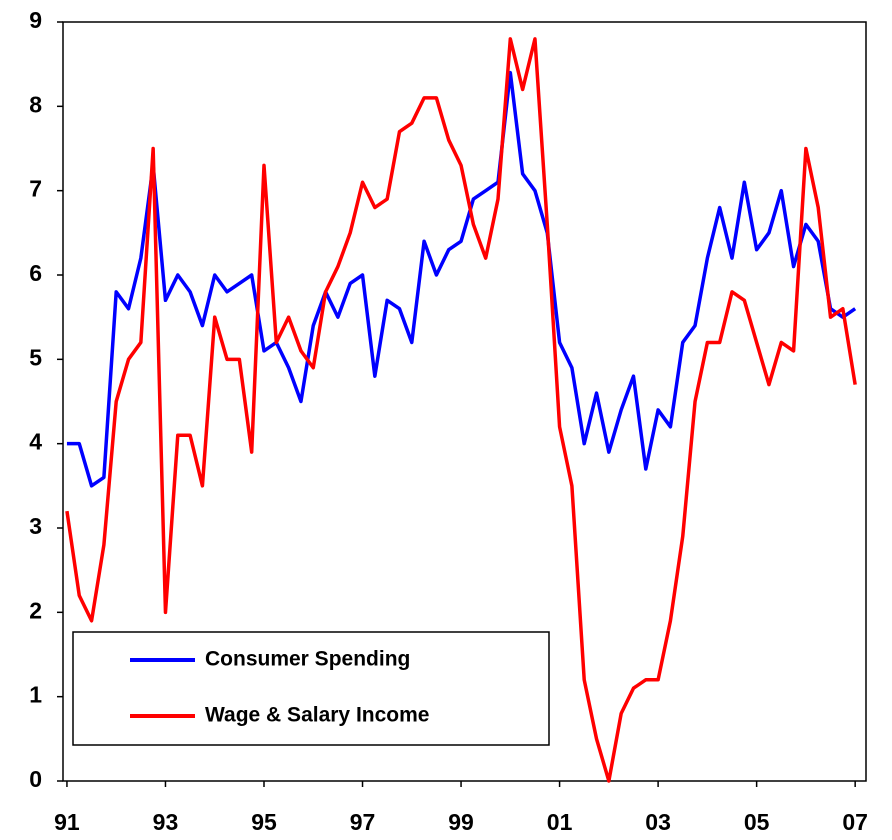  What do you see at coordinates (166, 822) in the screenshot?
I see `x-tick-label: 93` at bounding box center [166, 822].